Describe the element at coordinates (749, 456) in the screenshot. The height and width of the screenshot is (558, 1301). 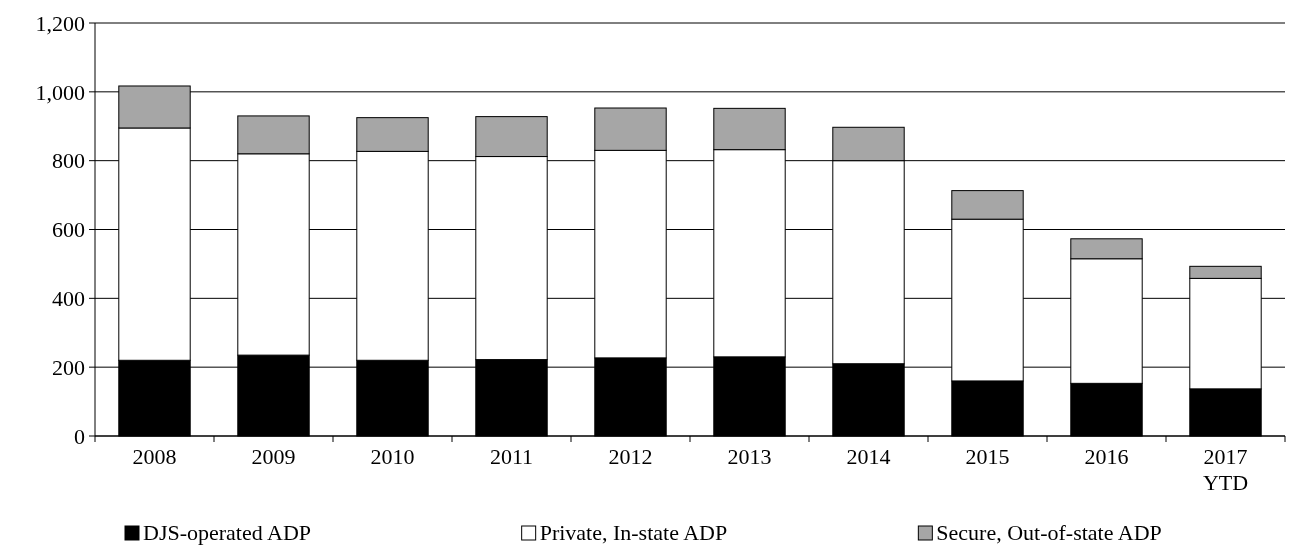
I see `x-tick-label: 2013` at that location.